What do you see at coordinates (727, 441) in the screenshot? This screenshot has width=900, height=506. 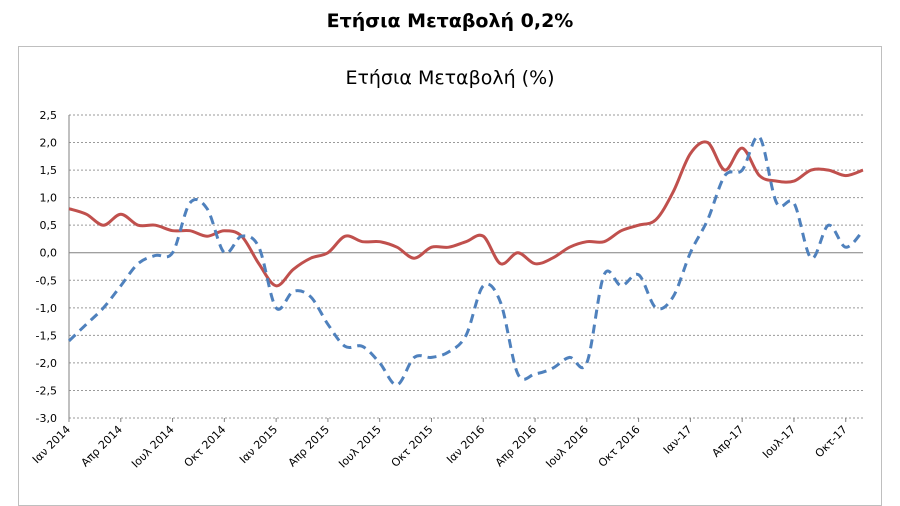 I see `x-tick-label: Απρ-17` at bounding box center [727, 441].